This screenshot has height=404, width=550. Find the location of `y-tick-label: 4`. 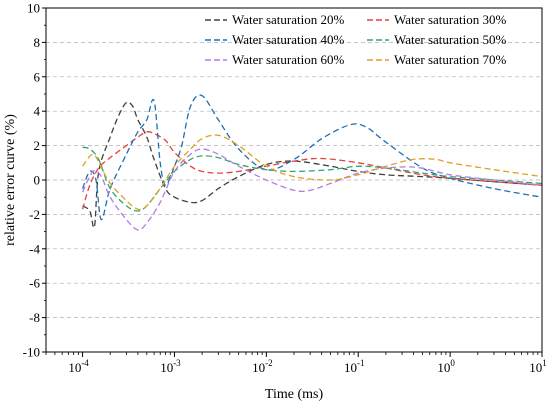

y-tick-label: 4 is located at coordinates (37, 111).